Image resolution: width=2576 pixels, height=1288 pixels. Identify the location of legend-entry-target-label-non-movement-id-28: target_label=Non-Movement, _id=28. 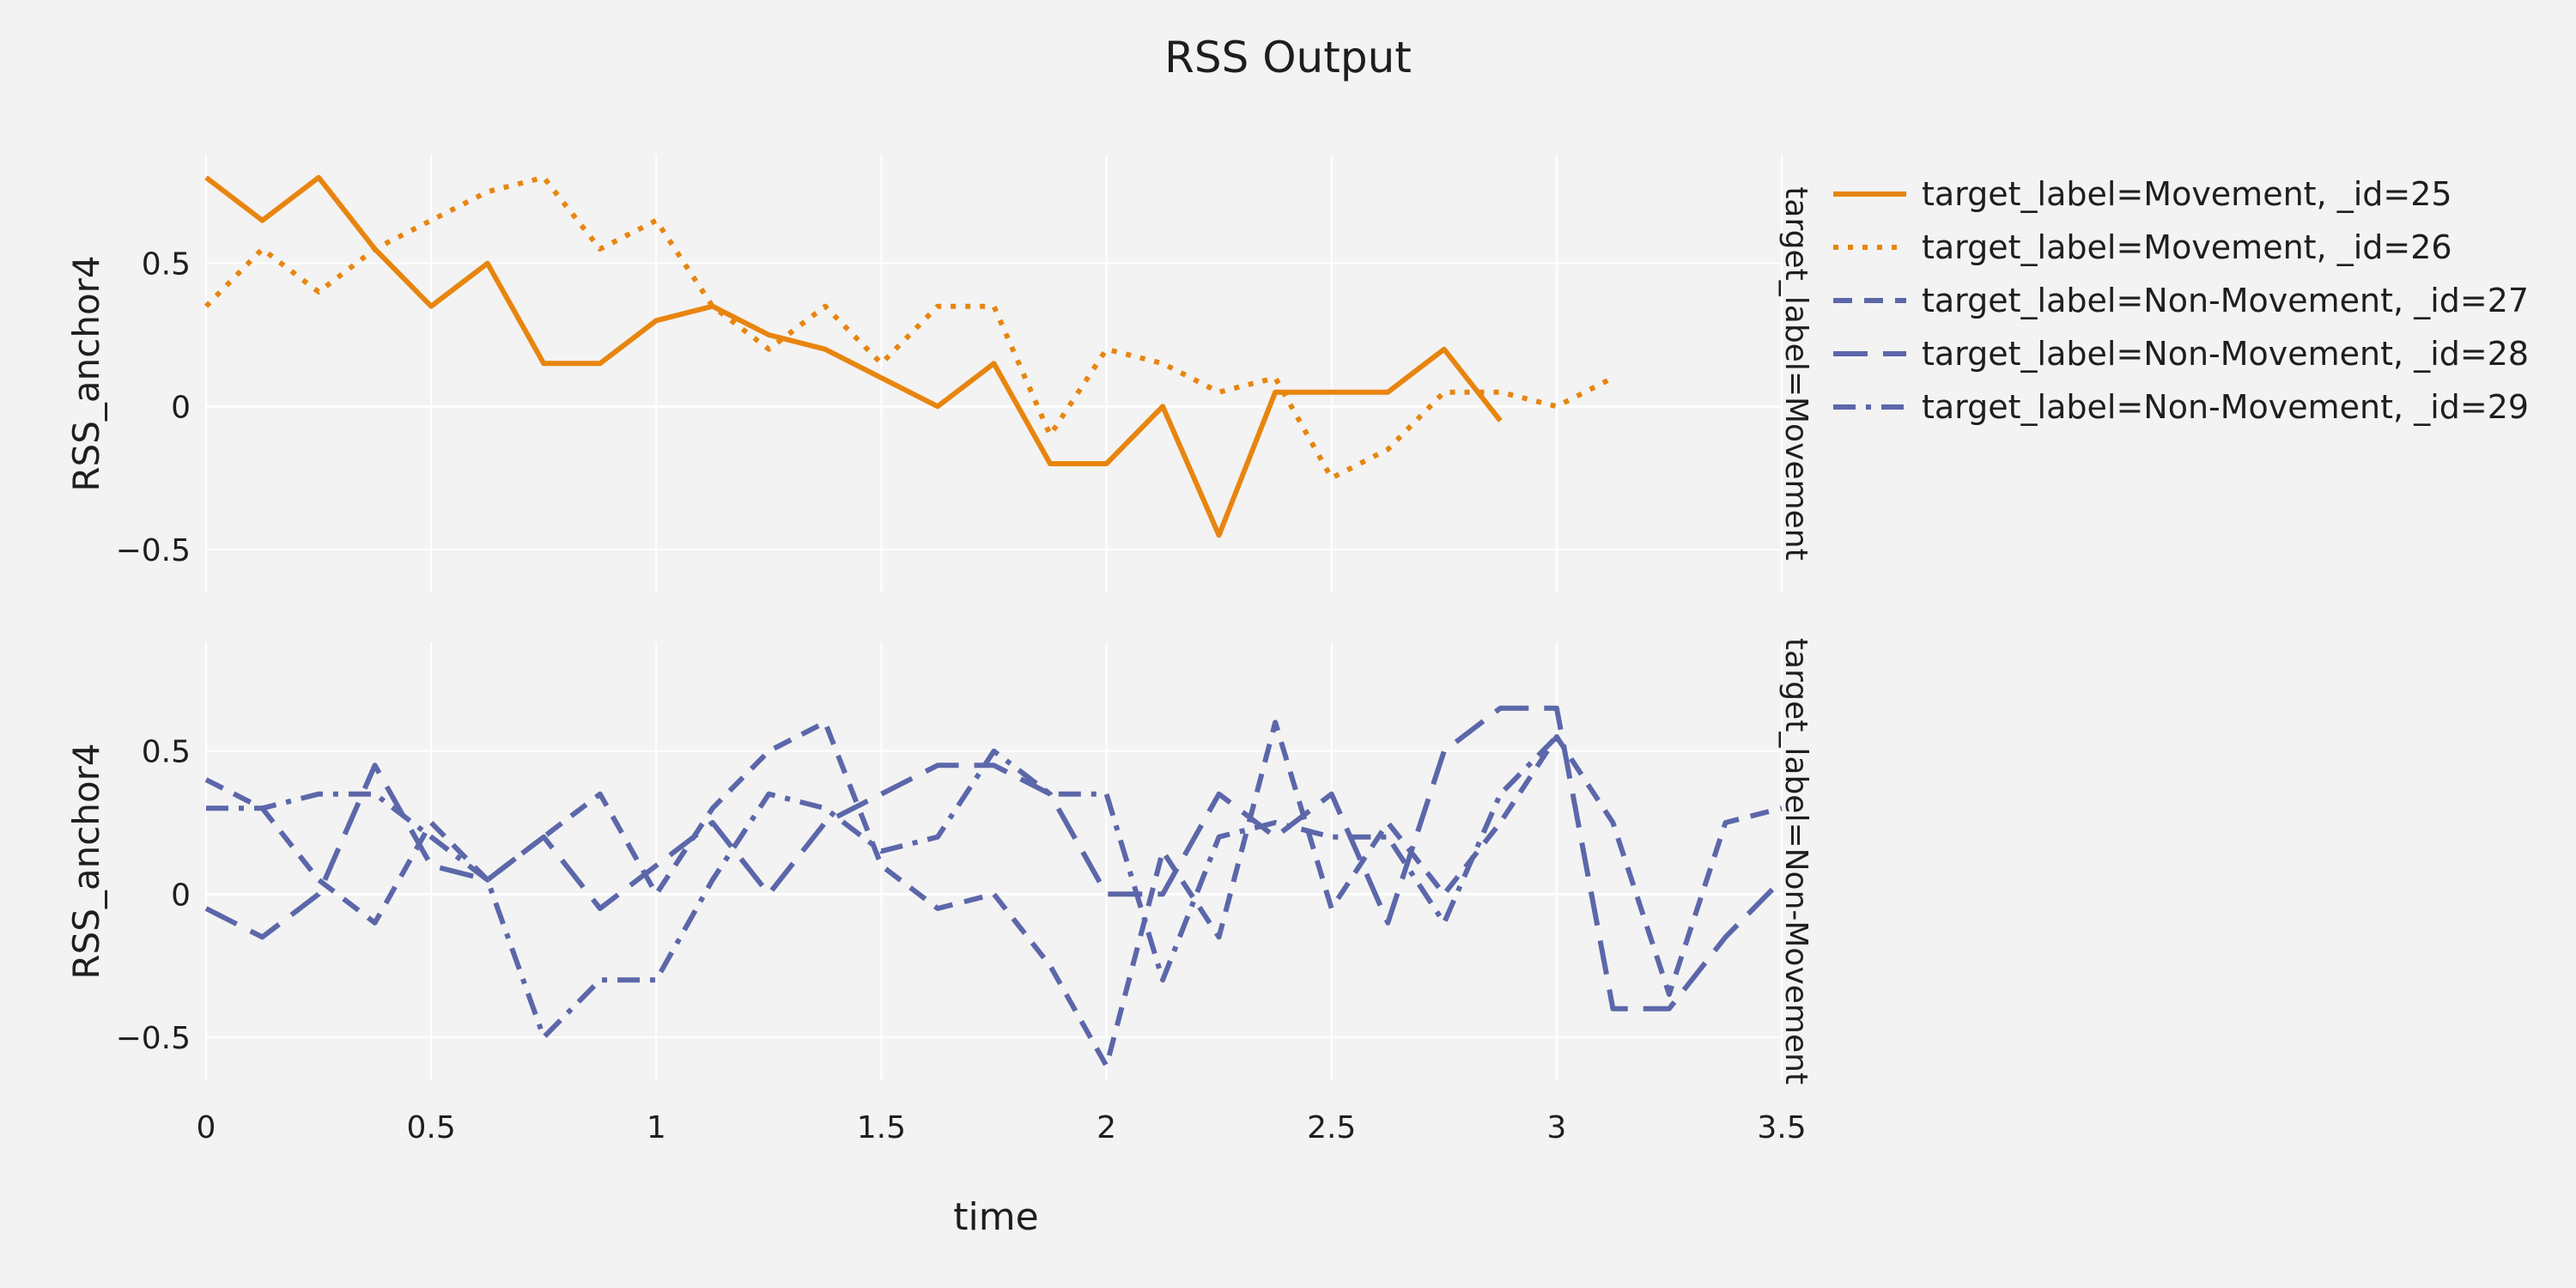
(2225, 354).